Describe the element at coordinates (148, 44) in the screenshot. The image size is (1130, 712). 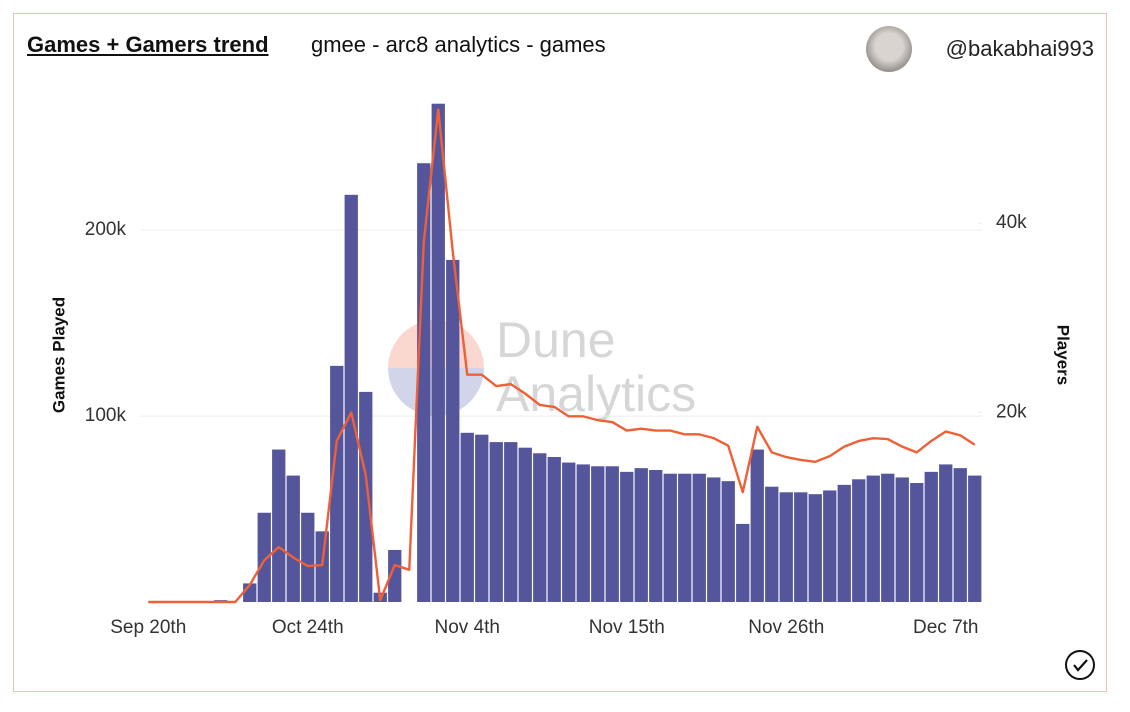
I see `chart-title: Games + Gamers trend` at that location.